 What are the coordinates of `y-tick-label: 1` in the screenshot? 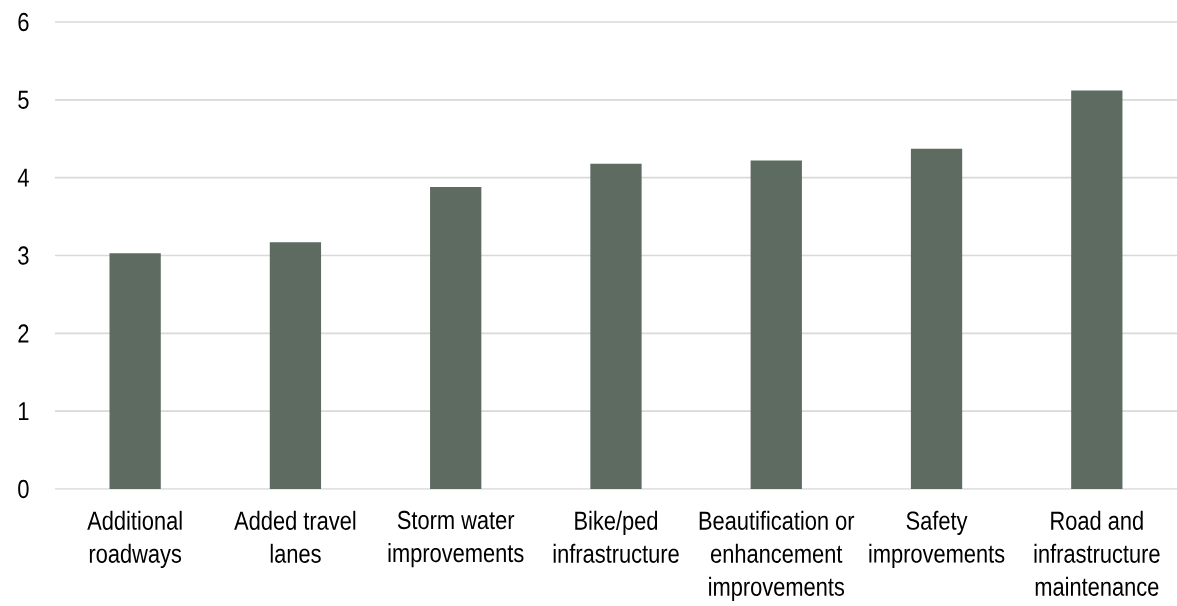 It's located at (23, 411).